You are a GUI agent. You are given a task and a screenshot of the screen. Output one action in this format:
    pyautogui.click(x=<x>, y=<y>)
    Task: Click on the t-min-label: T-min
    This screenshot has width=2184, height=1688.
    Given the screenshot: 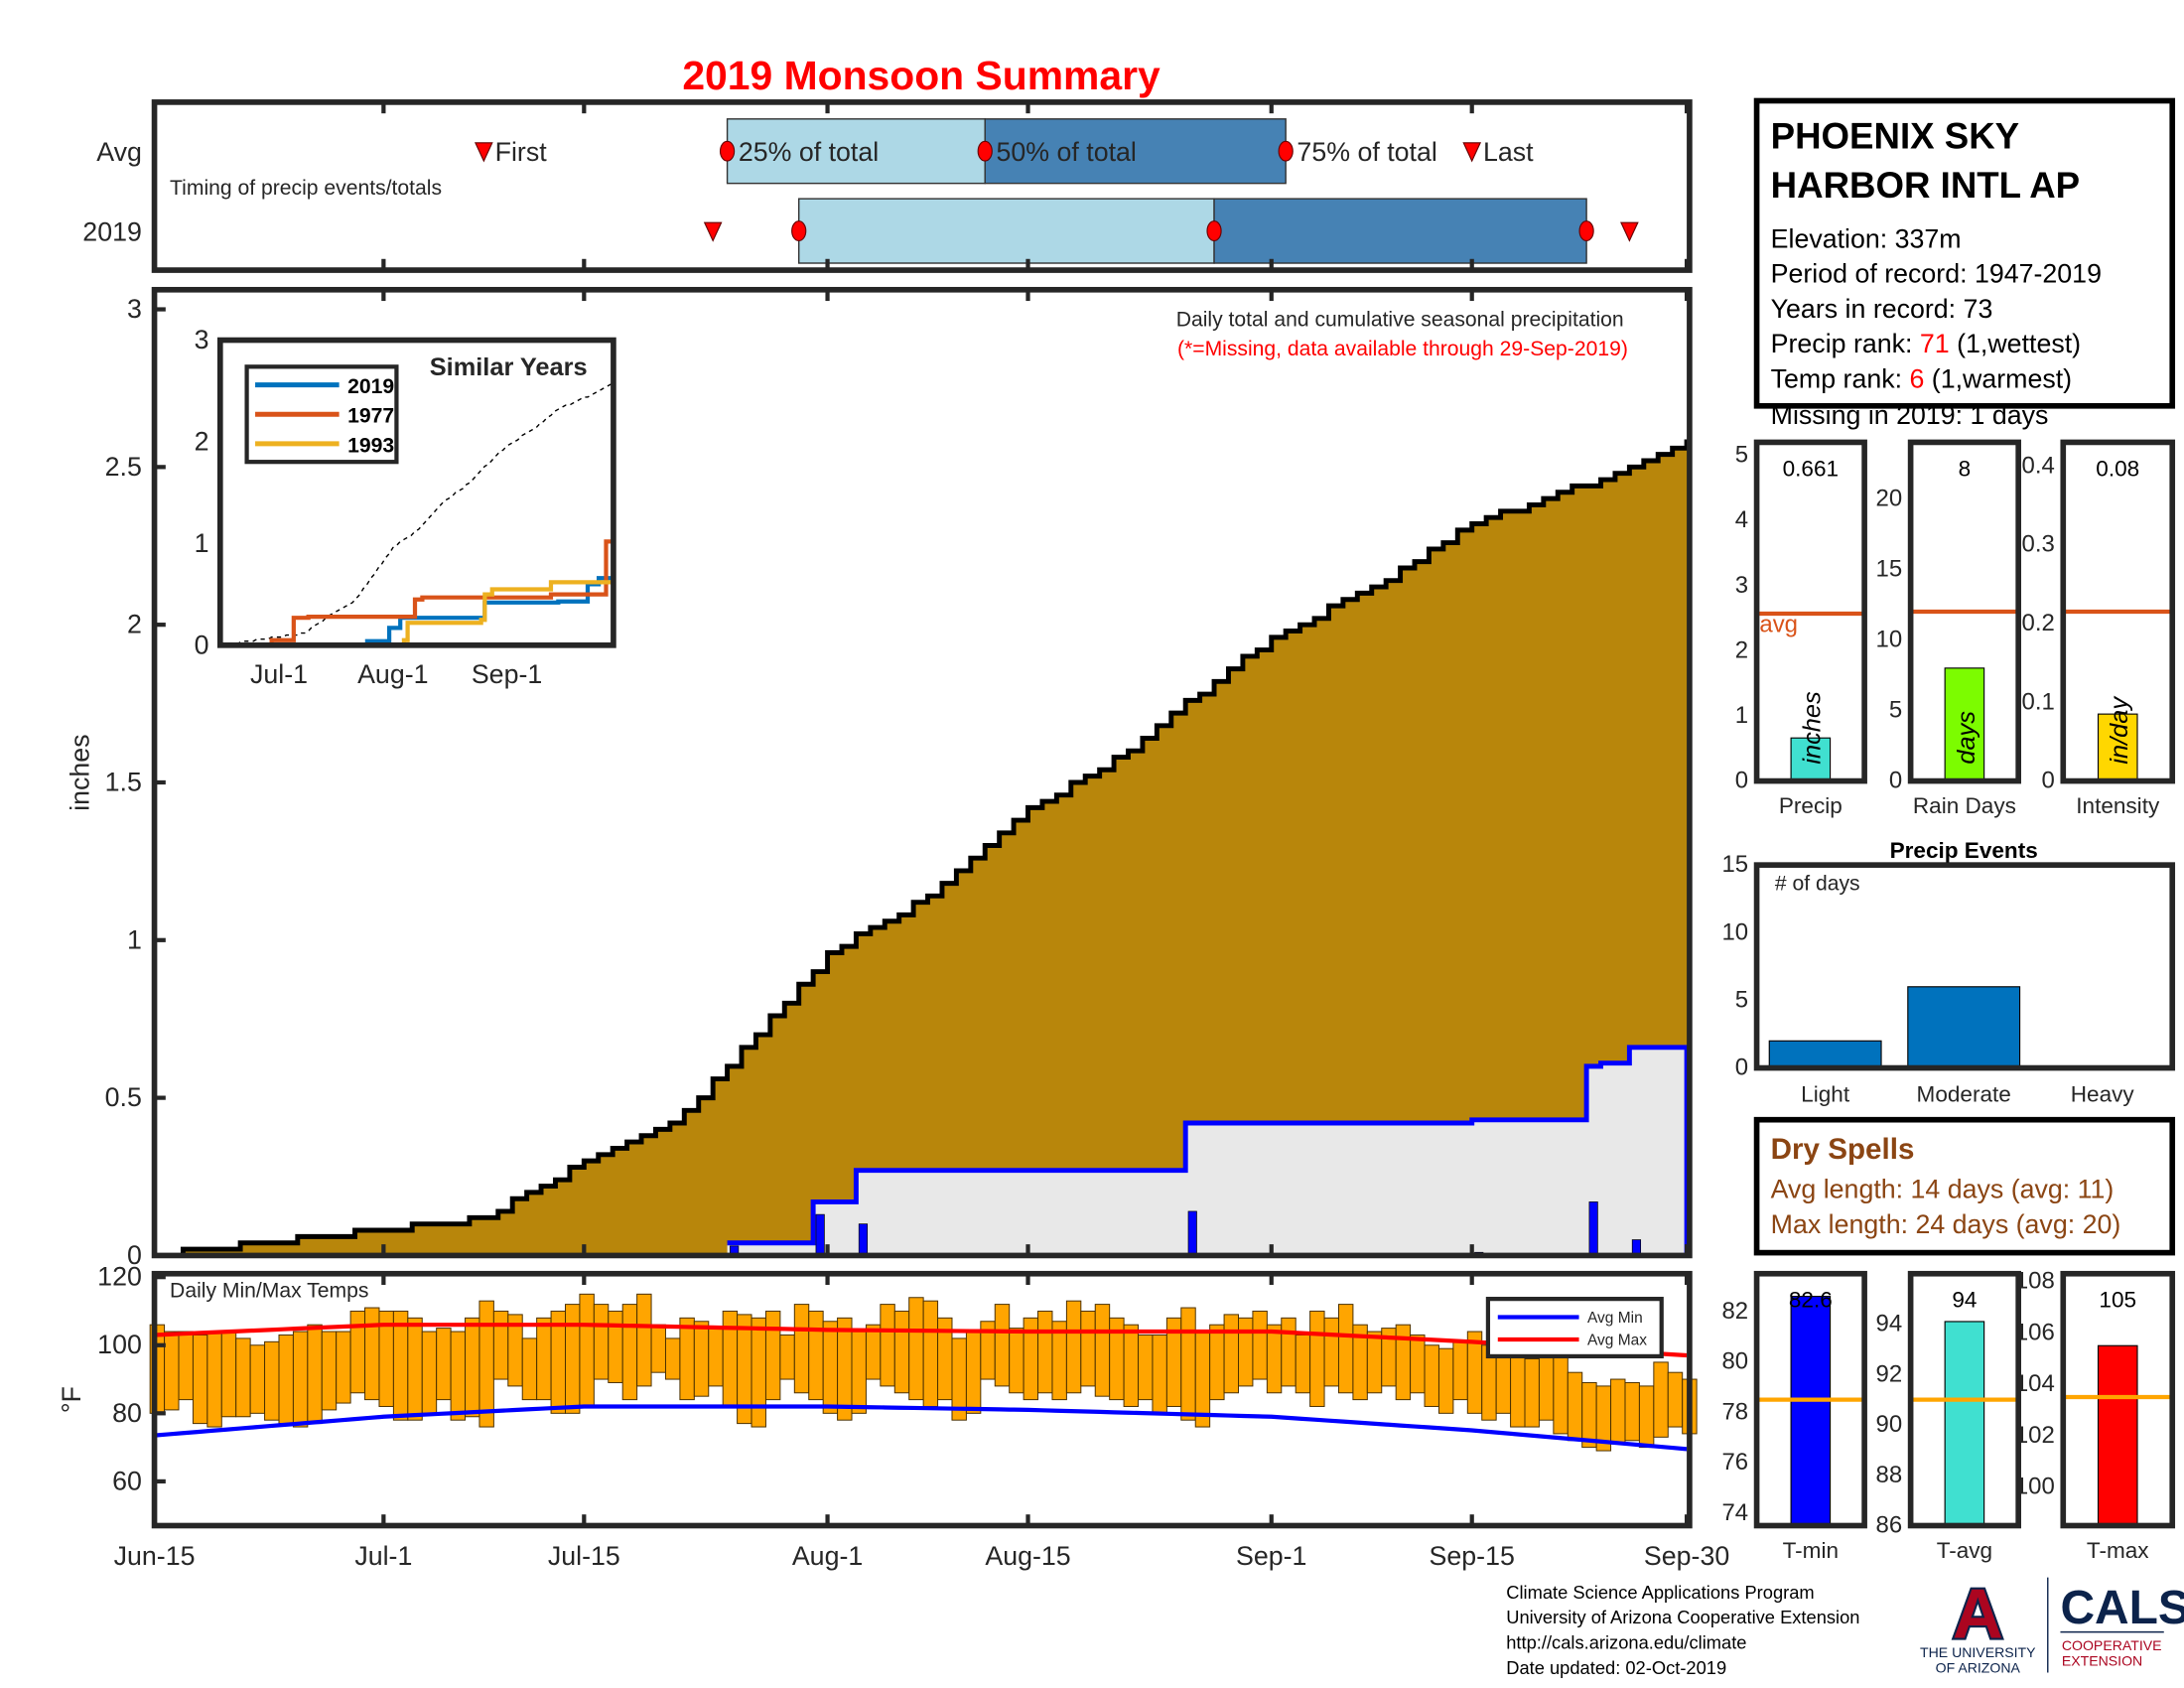 What is the action you would take?
    pyautogui.click(x=1811, y=1550)
    